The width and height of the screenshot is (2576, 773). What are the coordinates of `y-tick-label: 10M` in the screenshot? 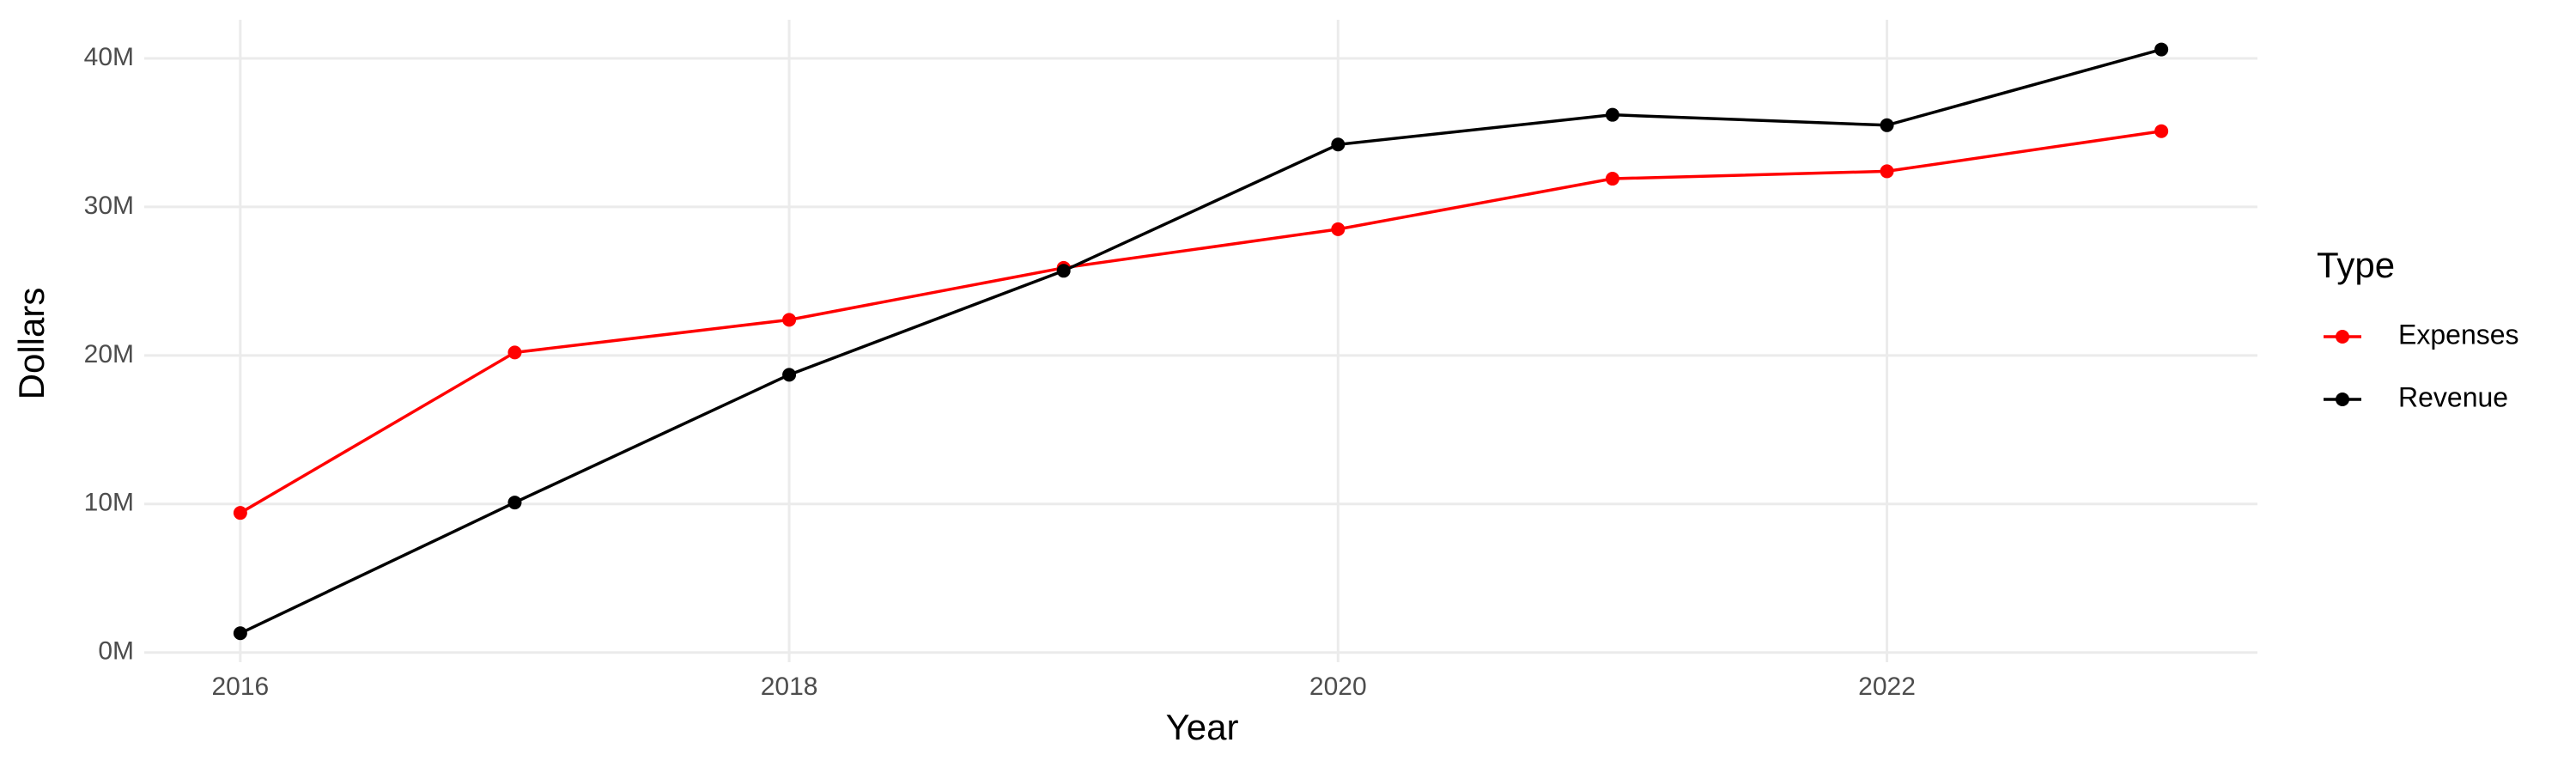 It's located at (109, 503).